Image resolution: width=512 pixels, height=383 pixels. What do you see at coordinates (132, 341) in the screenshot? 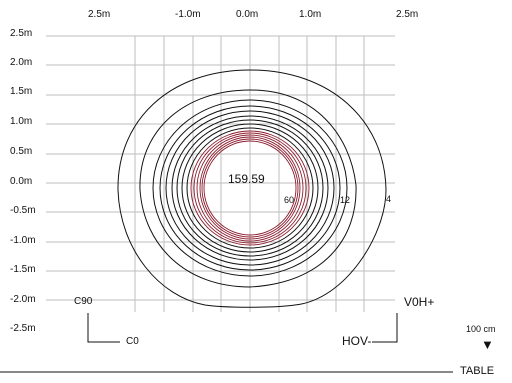
I see `corner-label-c0: C0` at bounding box center [132, 341].